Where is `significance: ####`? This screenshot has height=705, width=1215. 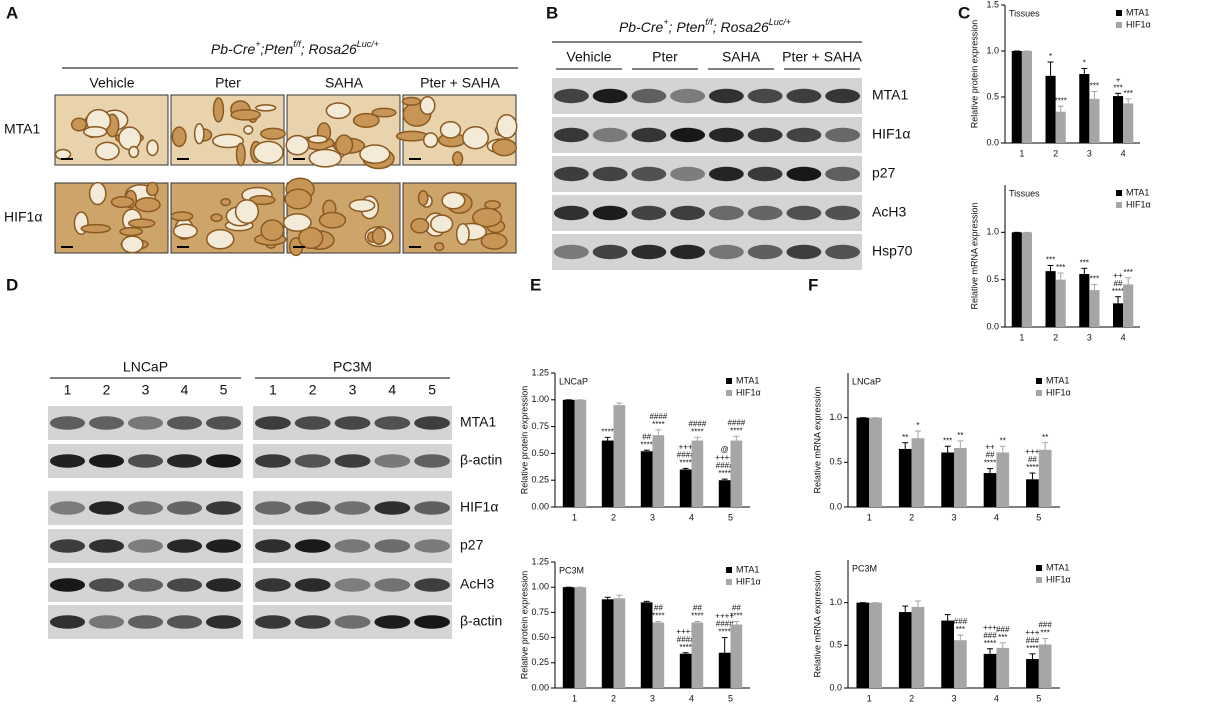
significance: #### is located at coordinates (686, 455).